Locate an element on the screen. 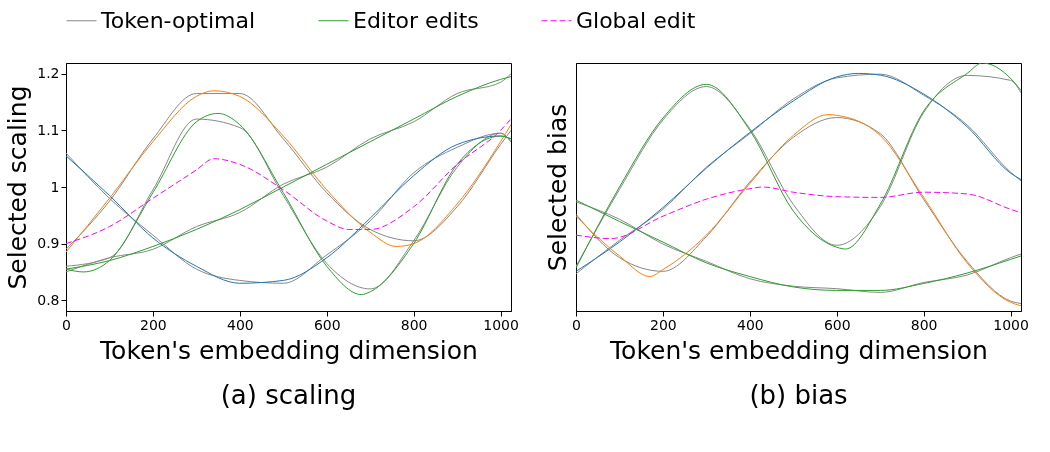 The height and width of the screenshot is (452, 1050). y-tick-label: 1.1 is located at coordinates (48, 129).